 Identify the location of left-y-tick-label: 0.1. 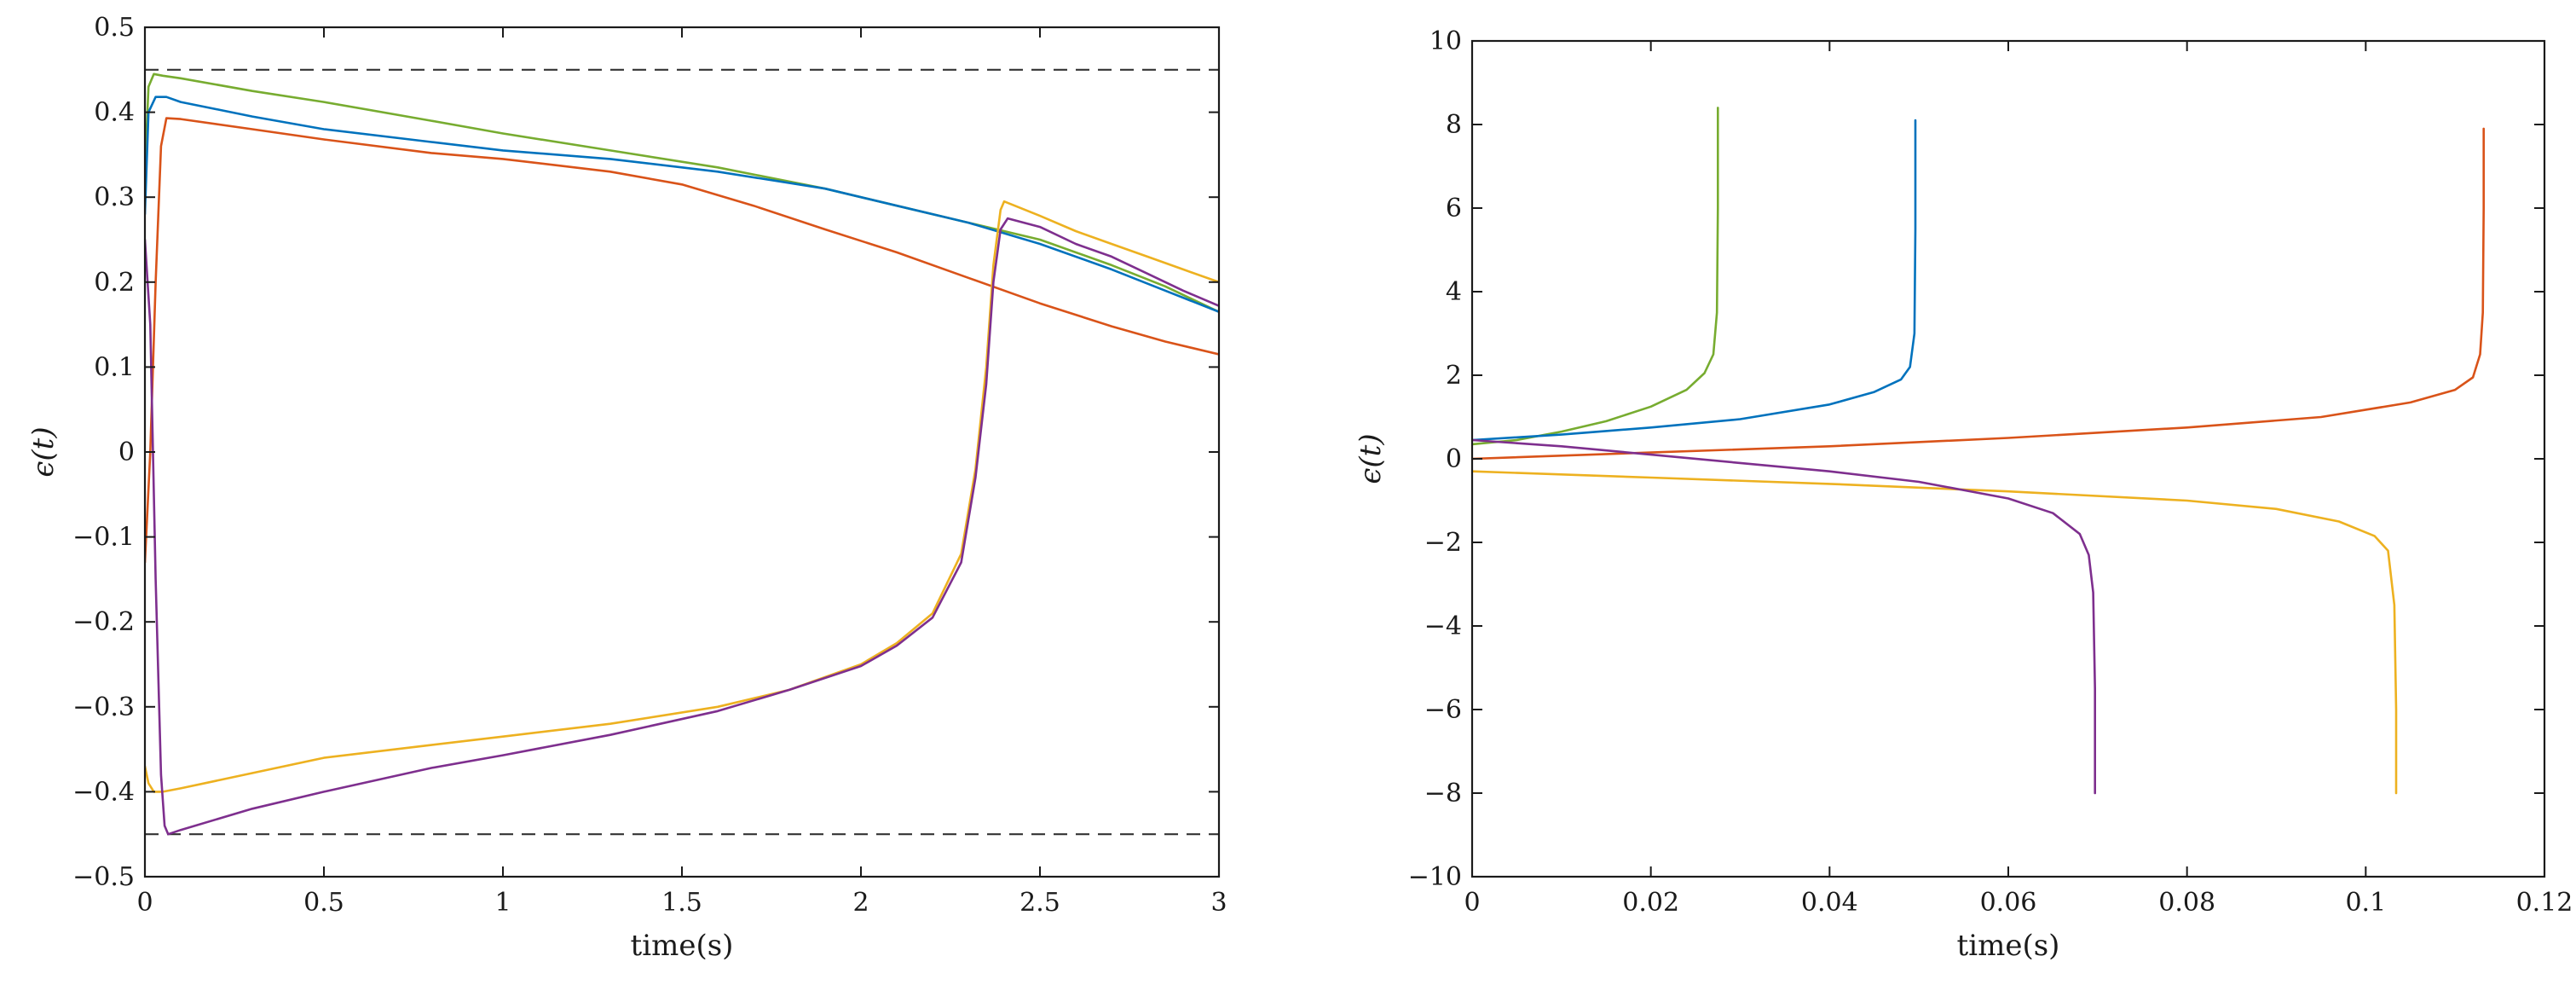
(114, 367).